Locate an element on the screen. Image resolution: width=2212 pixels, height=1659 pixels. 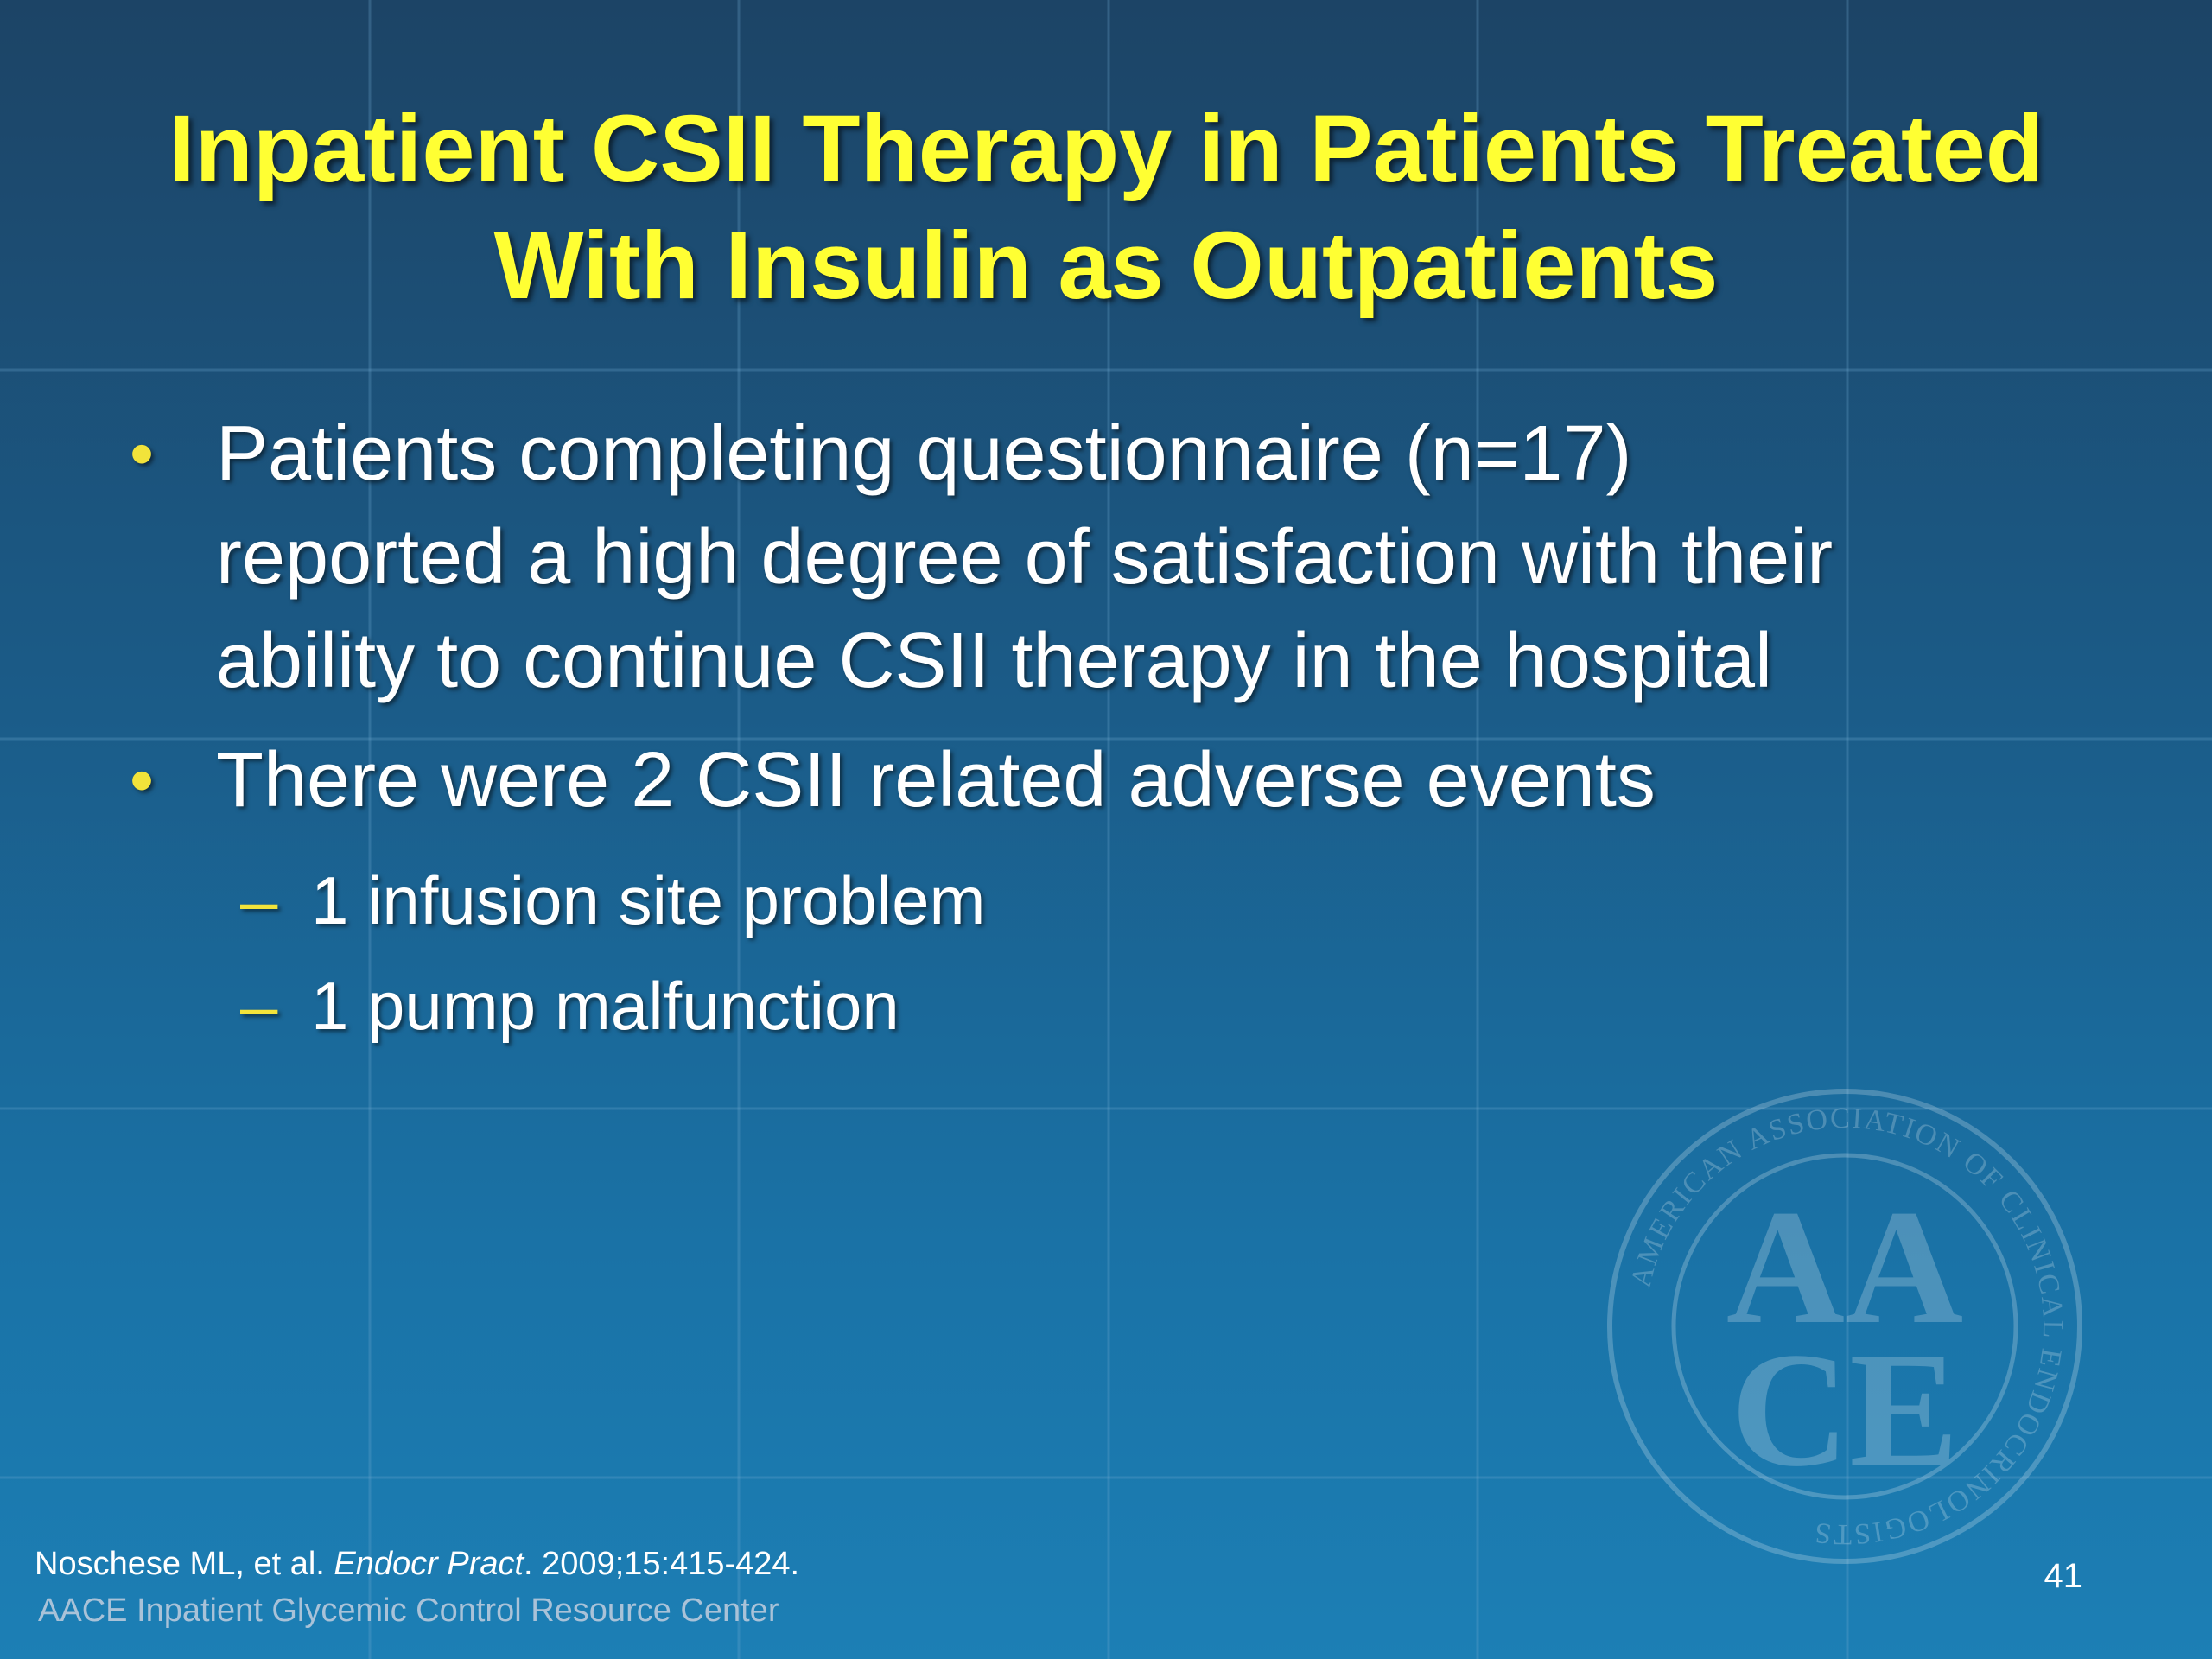
bullet-line: Patients completing questionnaire (n=17) is located at coordinates (924, 453).